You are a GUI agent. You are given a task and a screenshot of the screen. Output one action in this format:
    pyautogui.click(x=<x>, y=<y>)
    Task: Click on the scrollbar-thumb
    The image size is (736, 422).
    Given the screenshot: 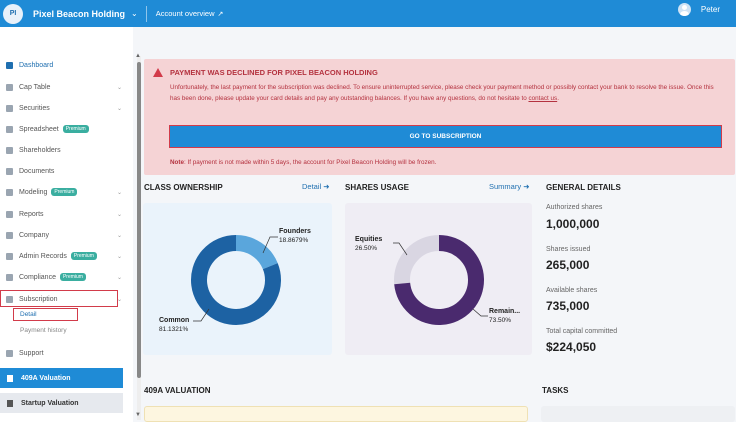 What is the action you would take?
    pyautogui.click(x=139, y=220)
    